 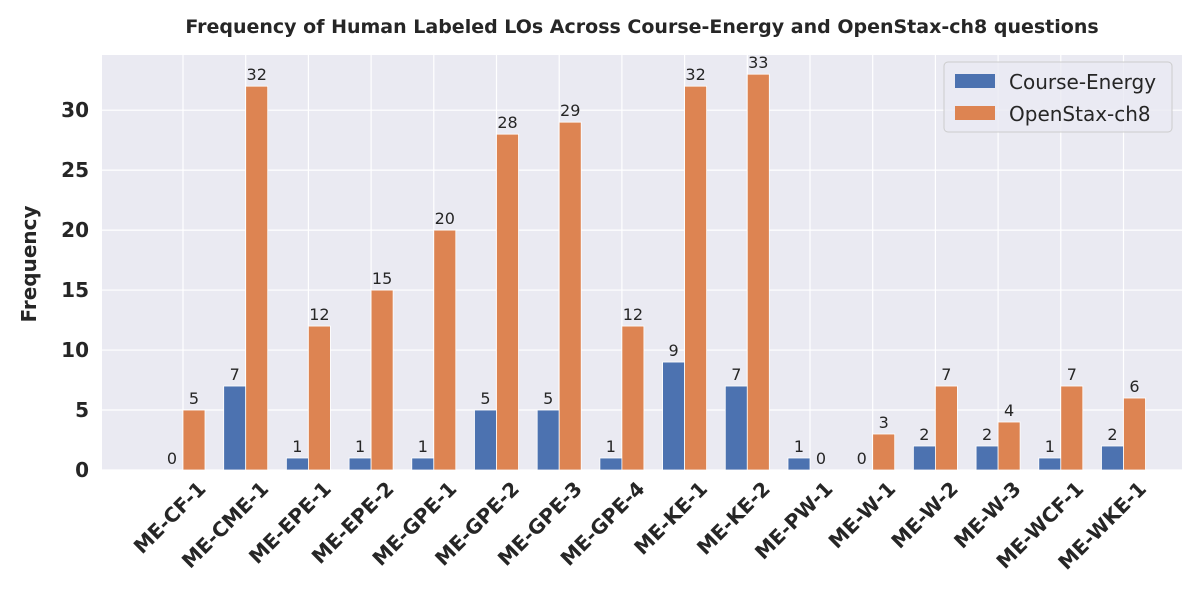 I want to click on data-label-course-energy-me-gpe-4: 1, so click(x=611, y=446).